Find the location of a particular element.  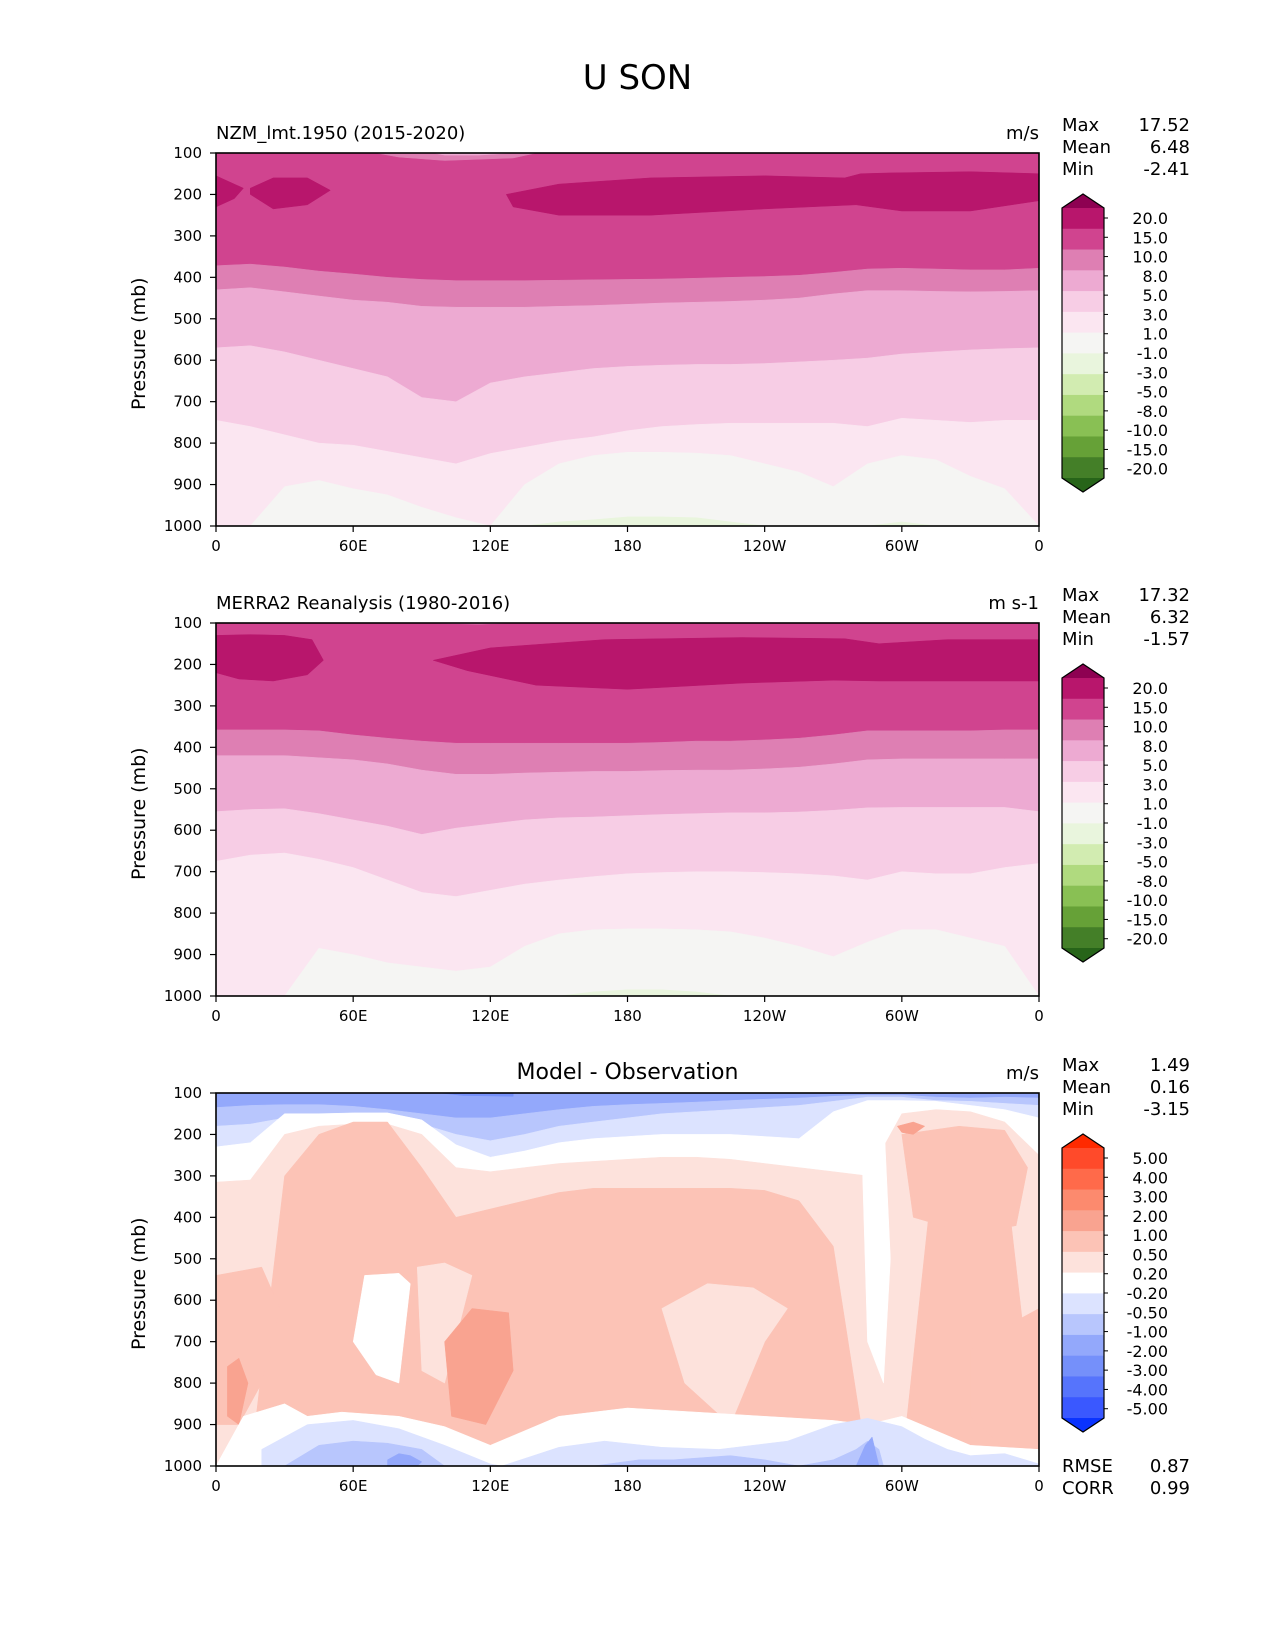

y-tick-label: 500 is located at coordinates (187, 319).